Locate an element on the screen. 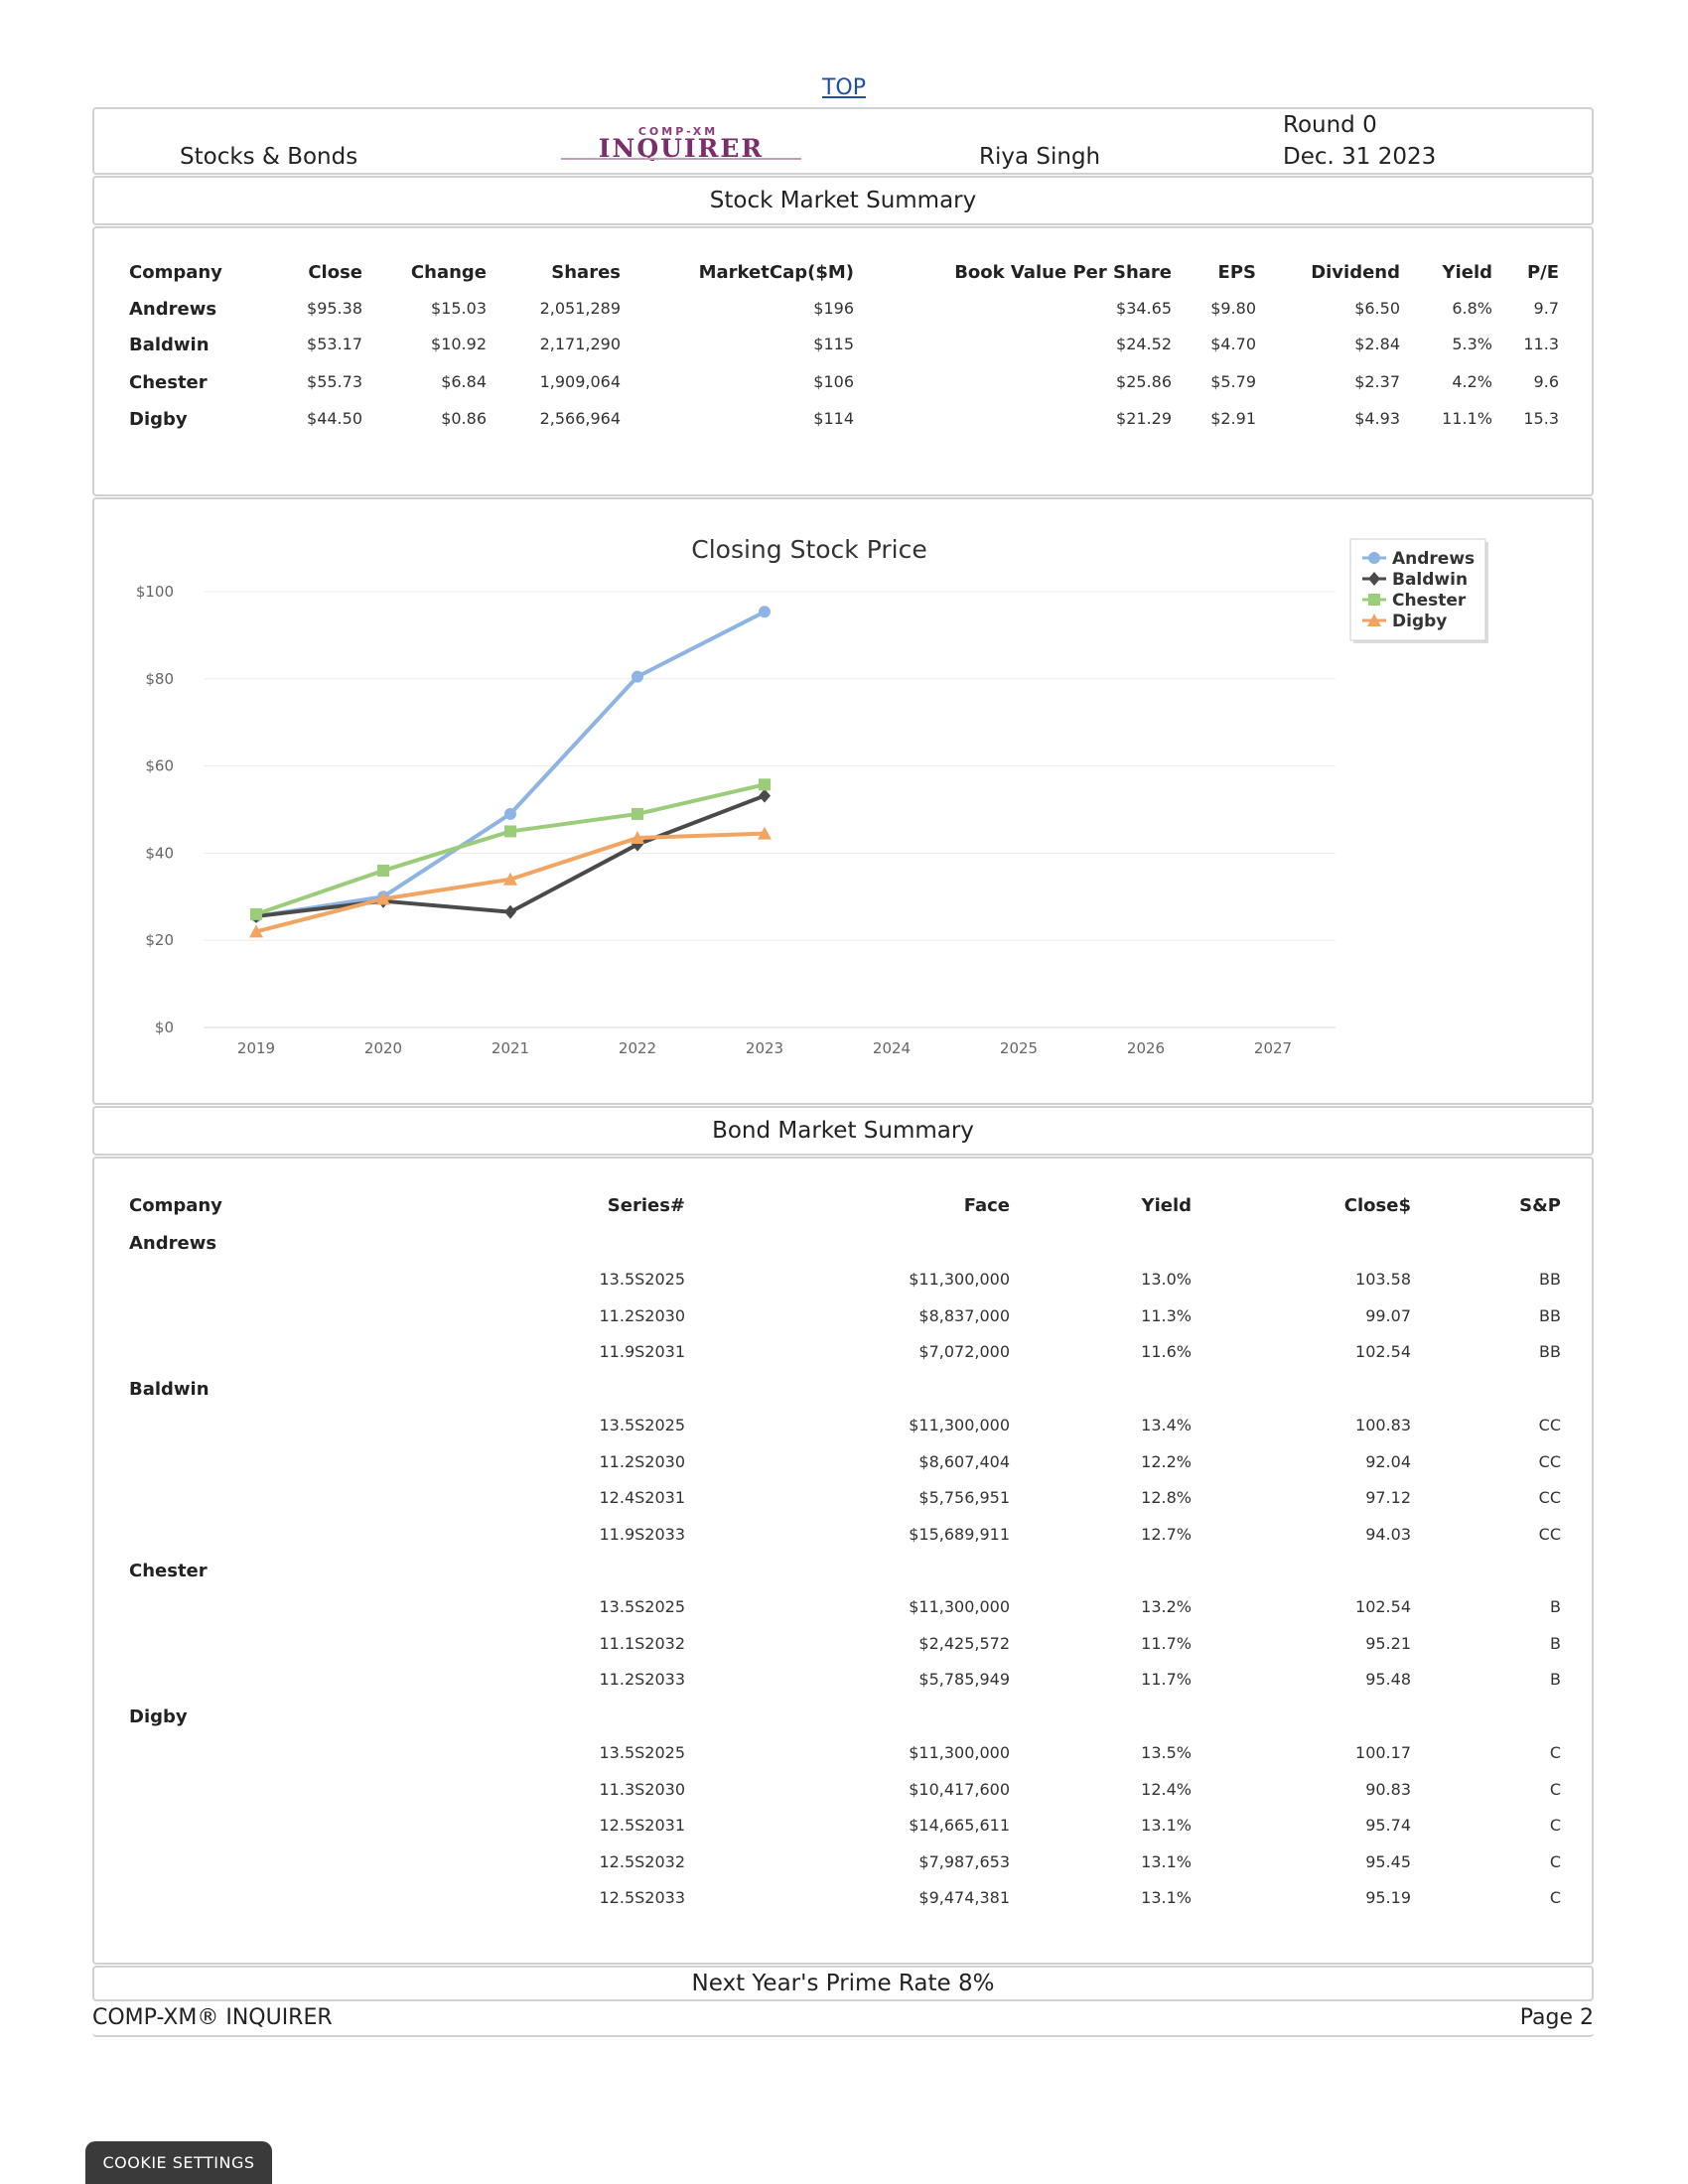 Image resolution: width=1688 pixels, height=2184 pixels. bond-cell-close: 102.54 is located at coordinates (1383, 1351).